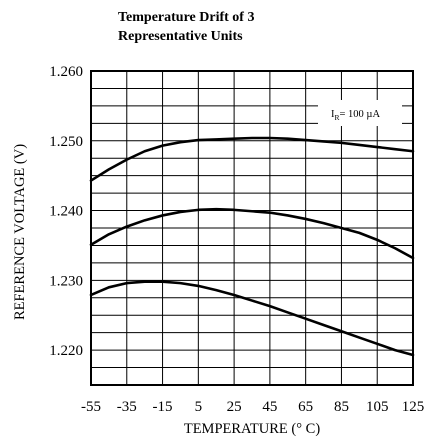  What do you see at coordinates (66, 351) in the screenshot?
I see `y-tick-label: 1.220` at bounding box center [66, 351].